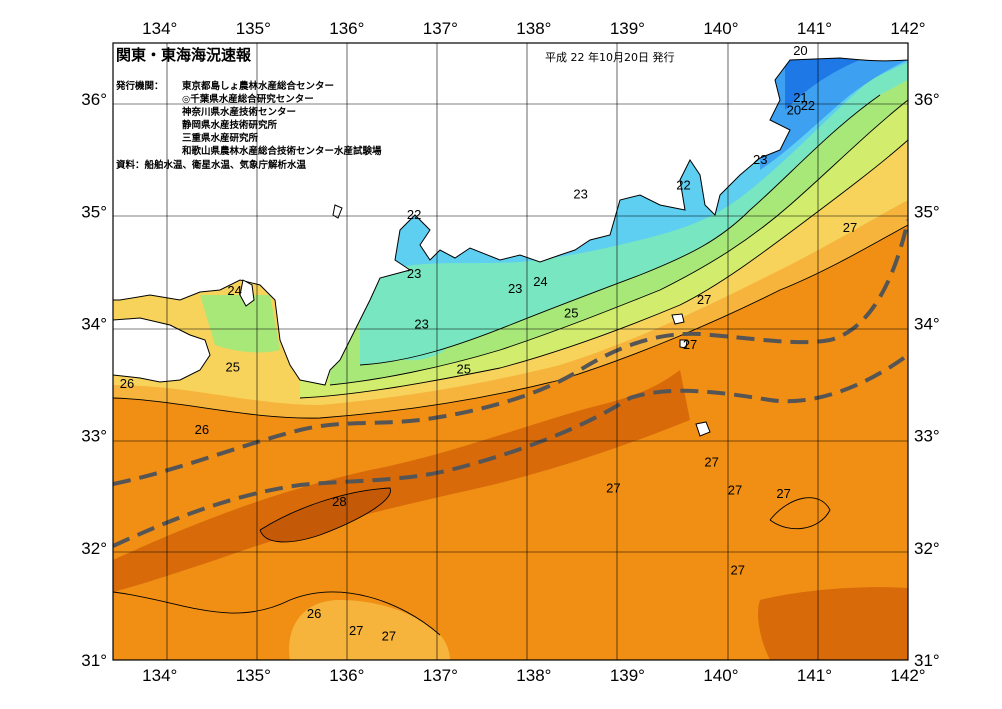  I want to click on latitude-label-right: 33°, so click(927, 436).